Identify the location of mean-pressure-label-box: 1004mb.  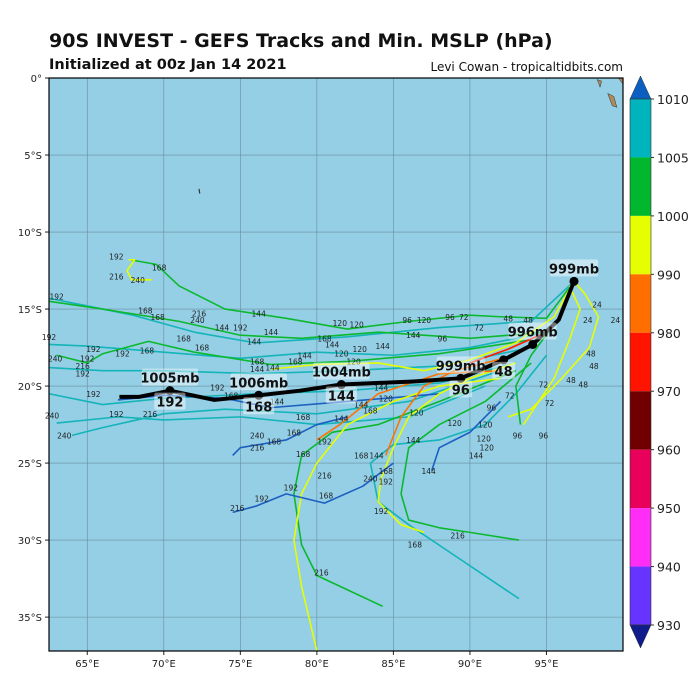
(341, 371).